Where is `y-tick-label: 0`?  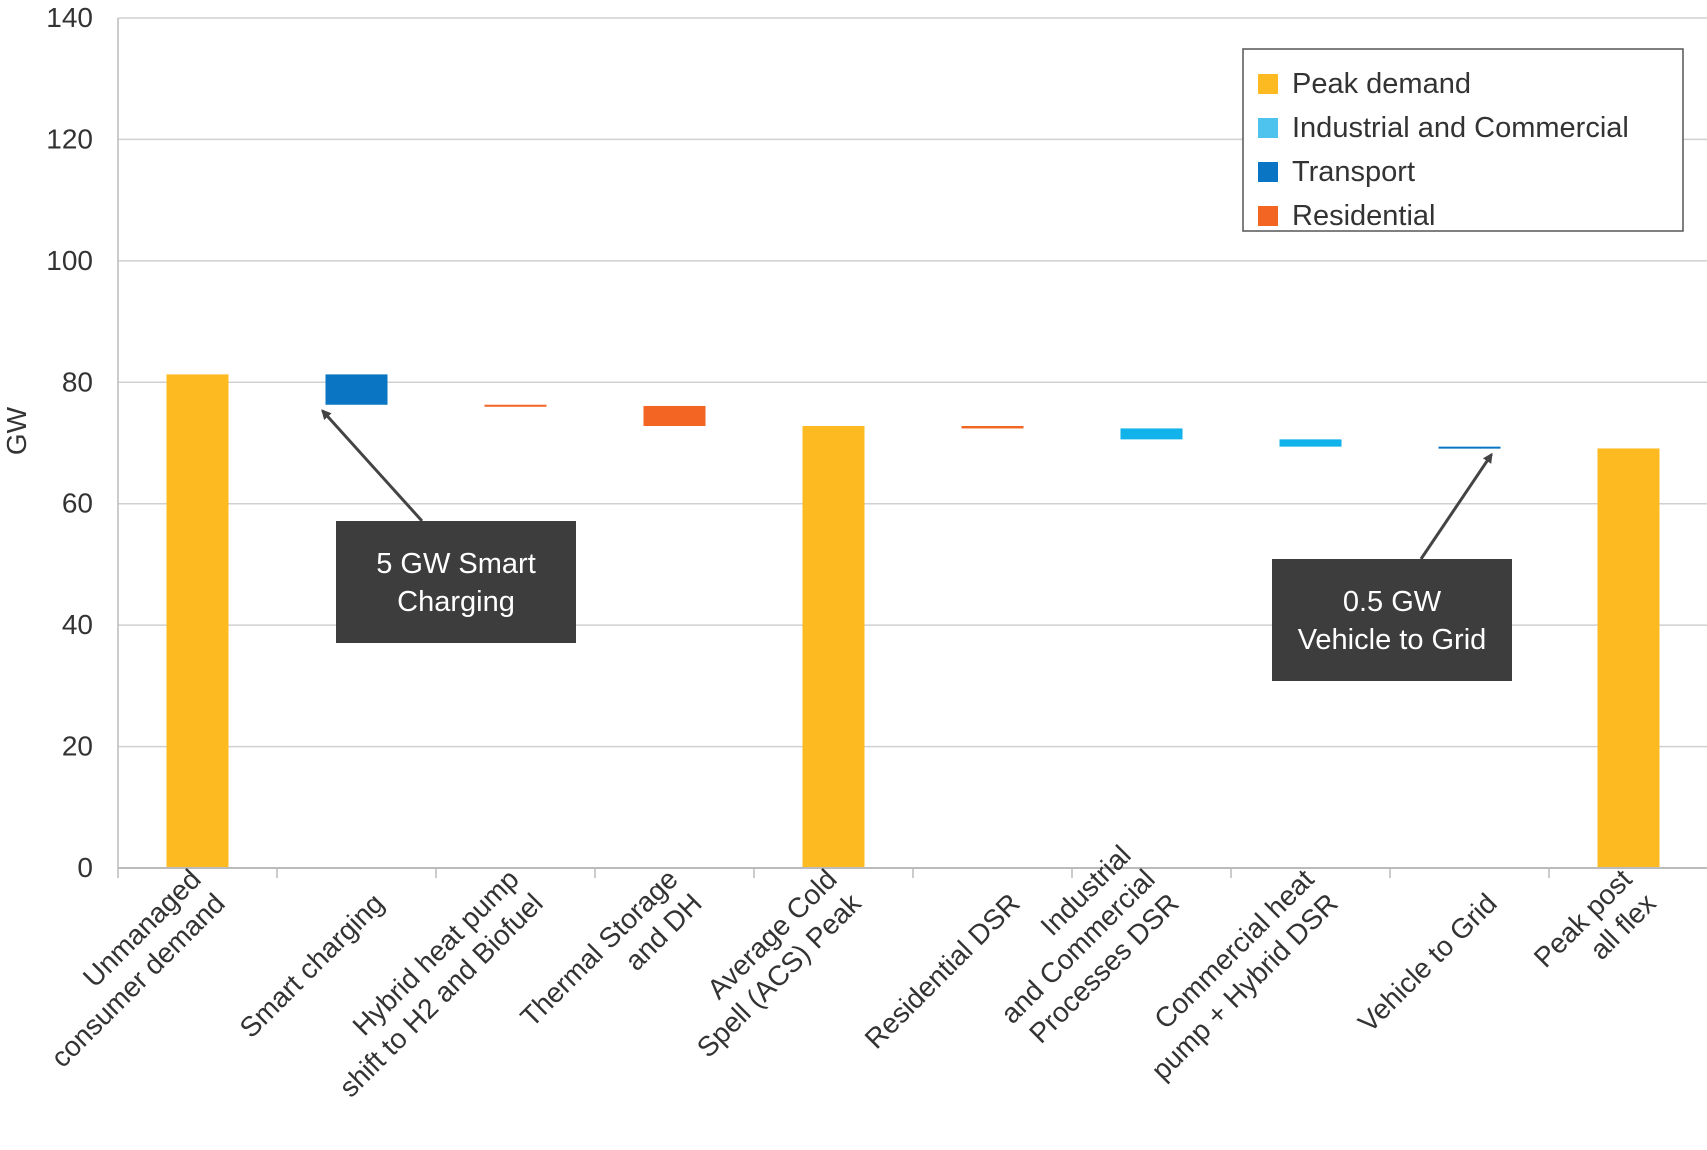 y-tick-label: 0 is located at coordinates (85, 867).